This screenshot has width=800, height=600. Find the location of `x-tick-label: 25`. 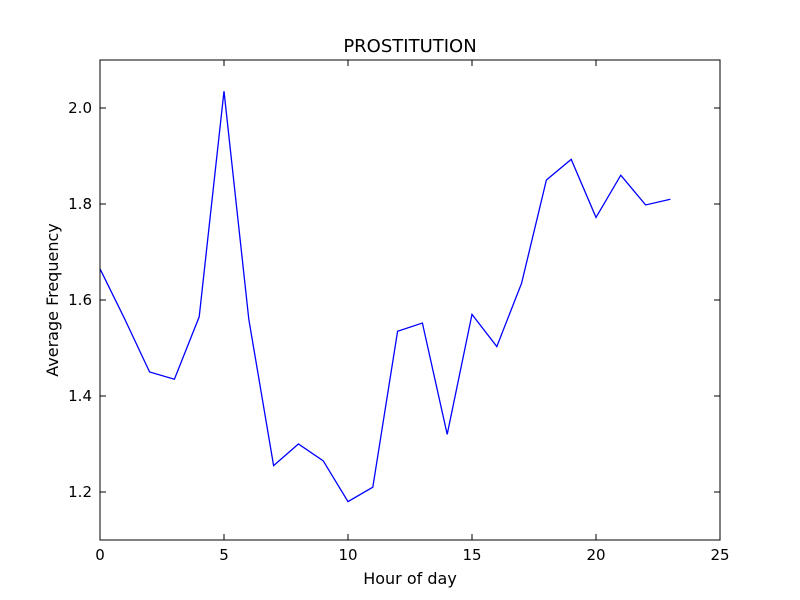

x-tick-label: 25 is located at coordinates (719, 555).